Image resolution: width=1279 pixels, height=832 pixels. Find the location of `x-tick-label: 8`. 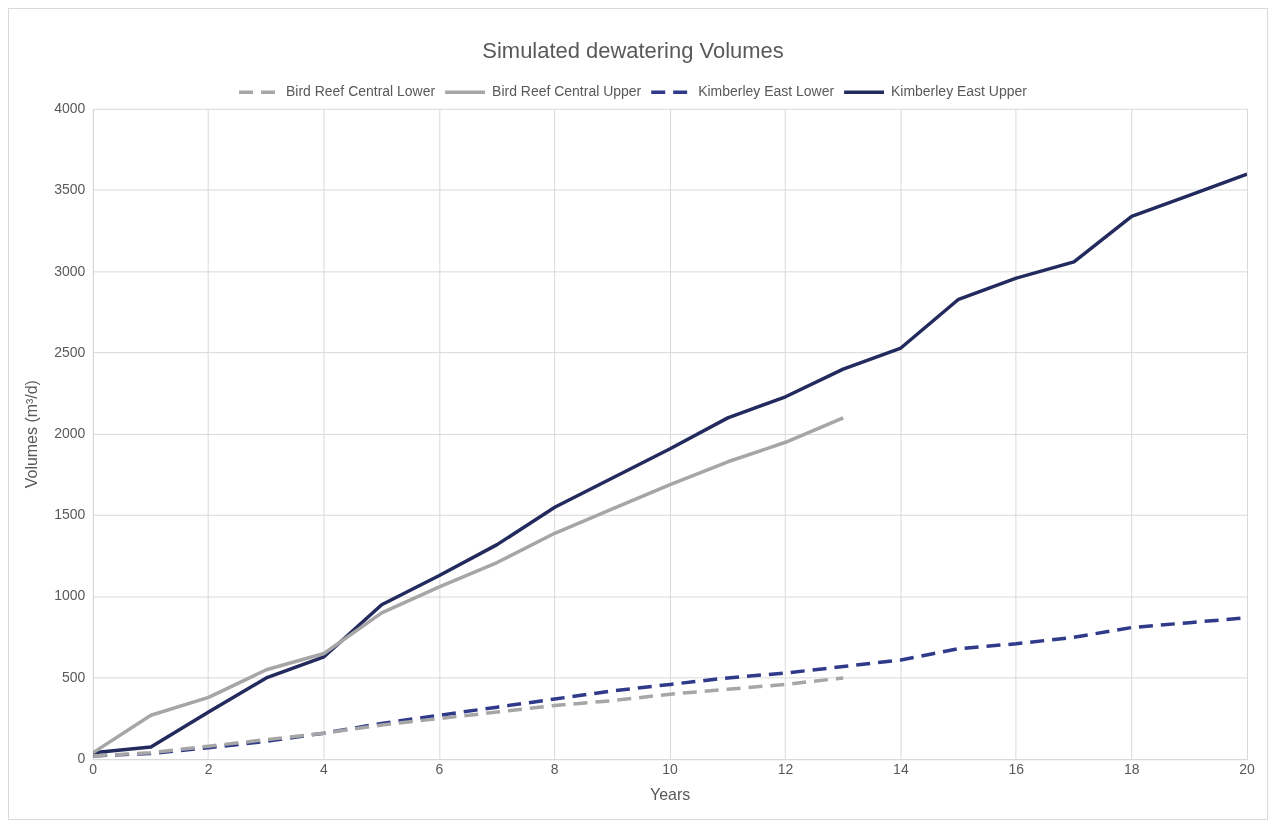

x-tick-label: 8 is located at coordinates (554, 769).